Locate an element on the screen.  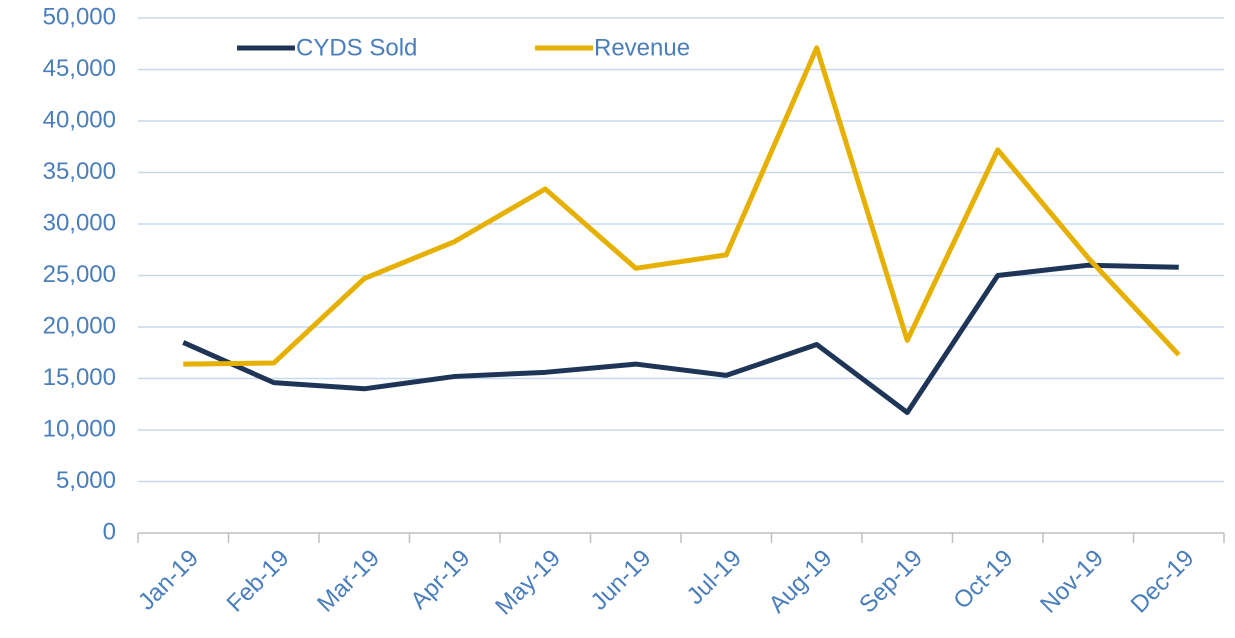
legend-label: Revenue is located at coordinates (642, 47).